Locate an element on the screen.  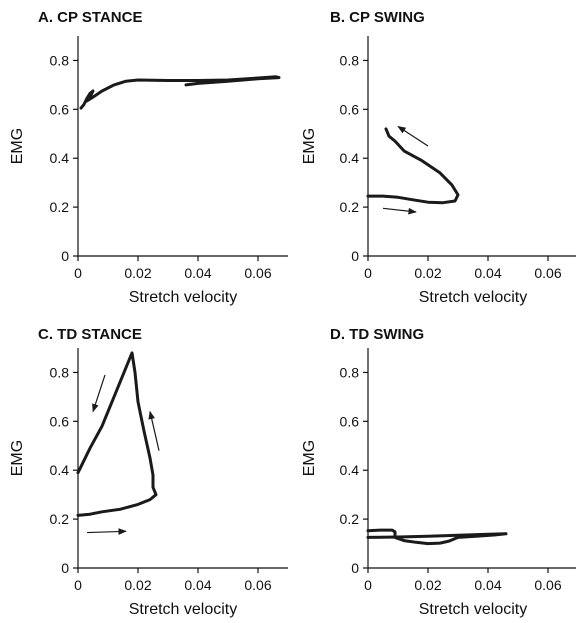
panel-title: B. CP SWING is located at coordinates (377, 17).